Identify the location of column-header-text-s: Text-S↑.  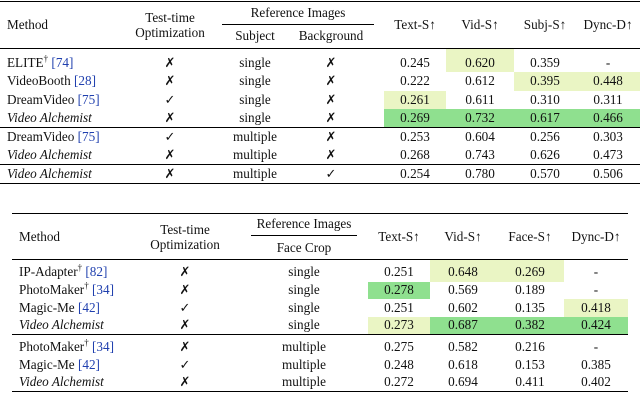
(415, 24).